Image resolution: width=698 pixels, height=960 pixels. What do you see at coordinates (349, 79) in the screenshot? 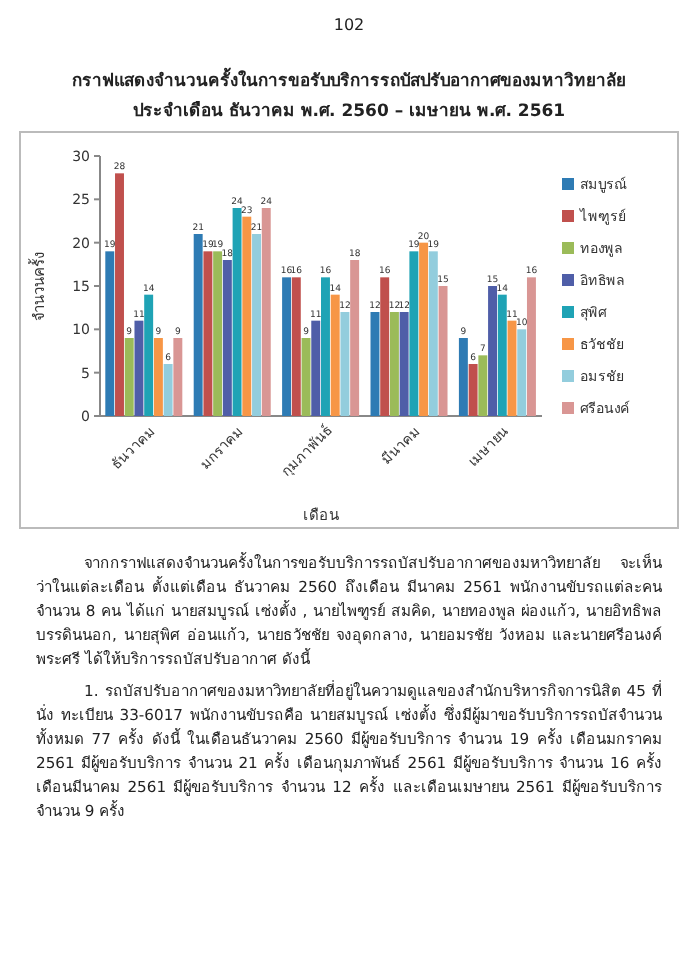
I see `chart-title: กราฟแสดงจำนวนครั้งในการขอรับบริการรถบัสปรับอากาศของมหาวิทยาลัย` at bounding box center [349, 79].